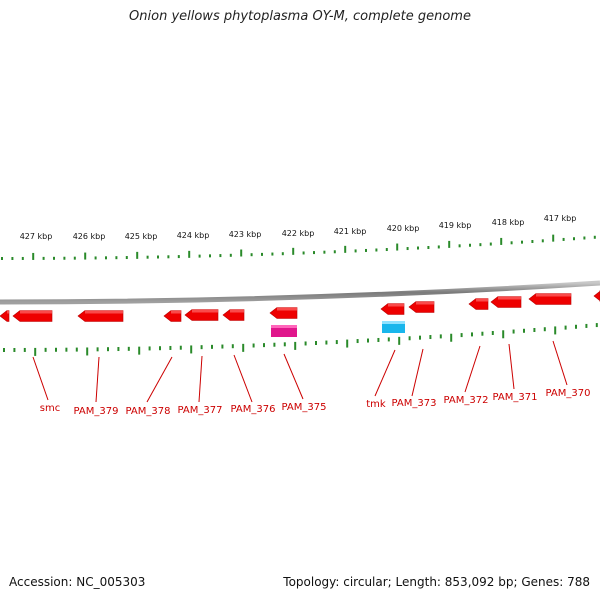 The width and height of the screenshot is (600, 600). What do you see at coordinates (300, 292) in the screenshot?
I see `genome-backbone` at bounding box center [300, 292].